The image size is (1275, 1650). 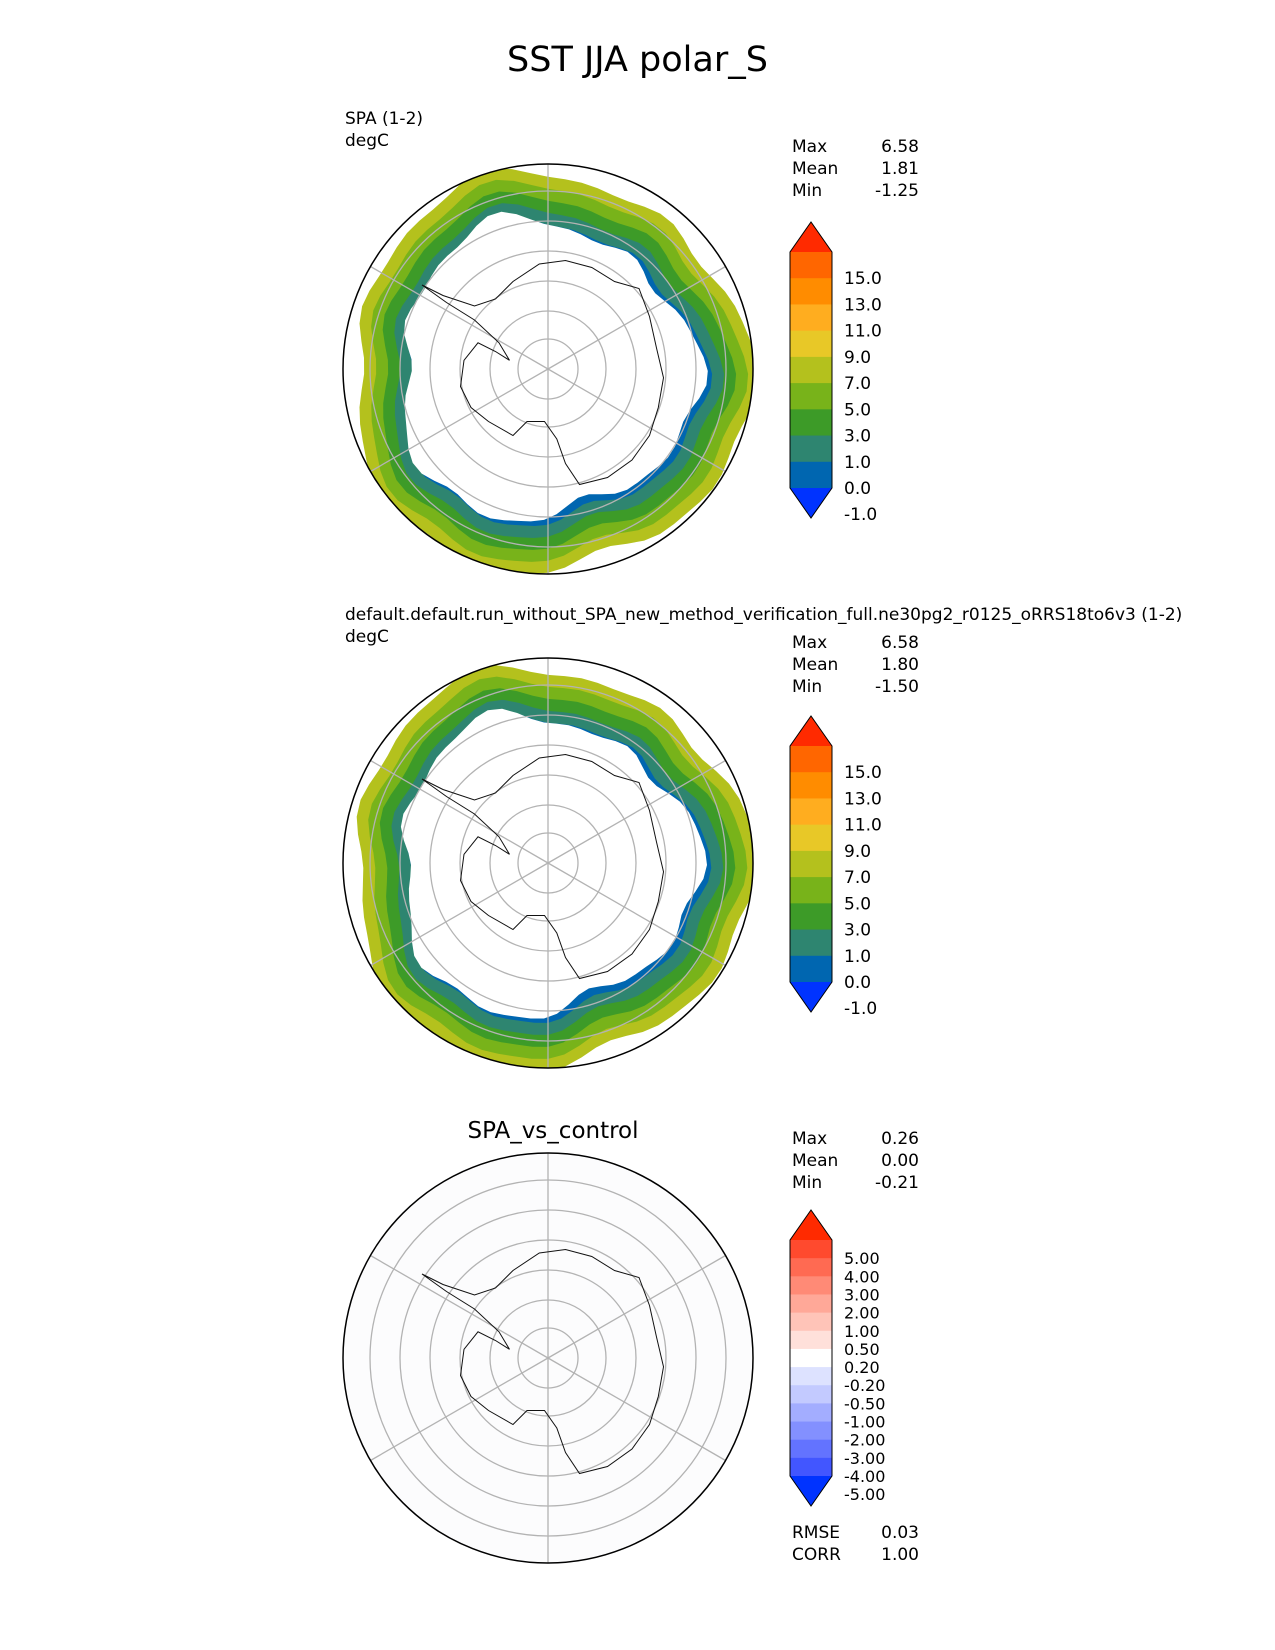 What do you see at coordinates (862, 1349) in the screenshot?
I see `colorbar-tick-label: 0.50` at bounding box center [862, 1349].